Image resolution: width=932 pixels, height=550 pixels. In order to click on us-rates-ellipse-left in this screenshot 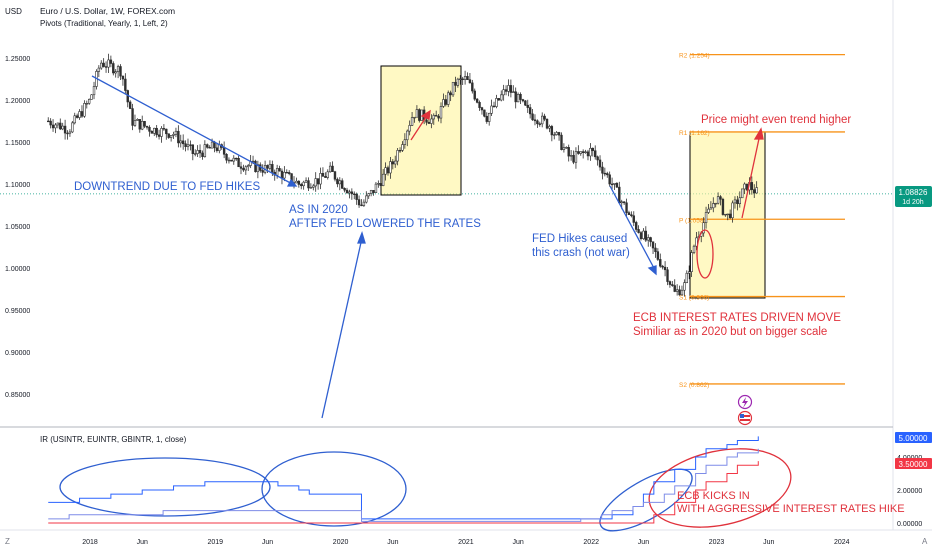, I will do `click(165, 487)`.